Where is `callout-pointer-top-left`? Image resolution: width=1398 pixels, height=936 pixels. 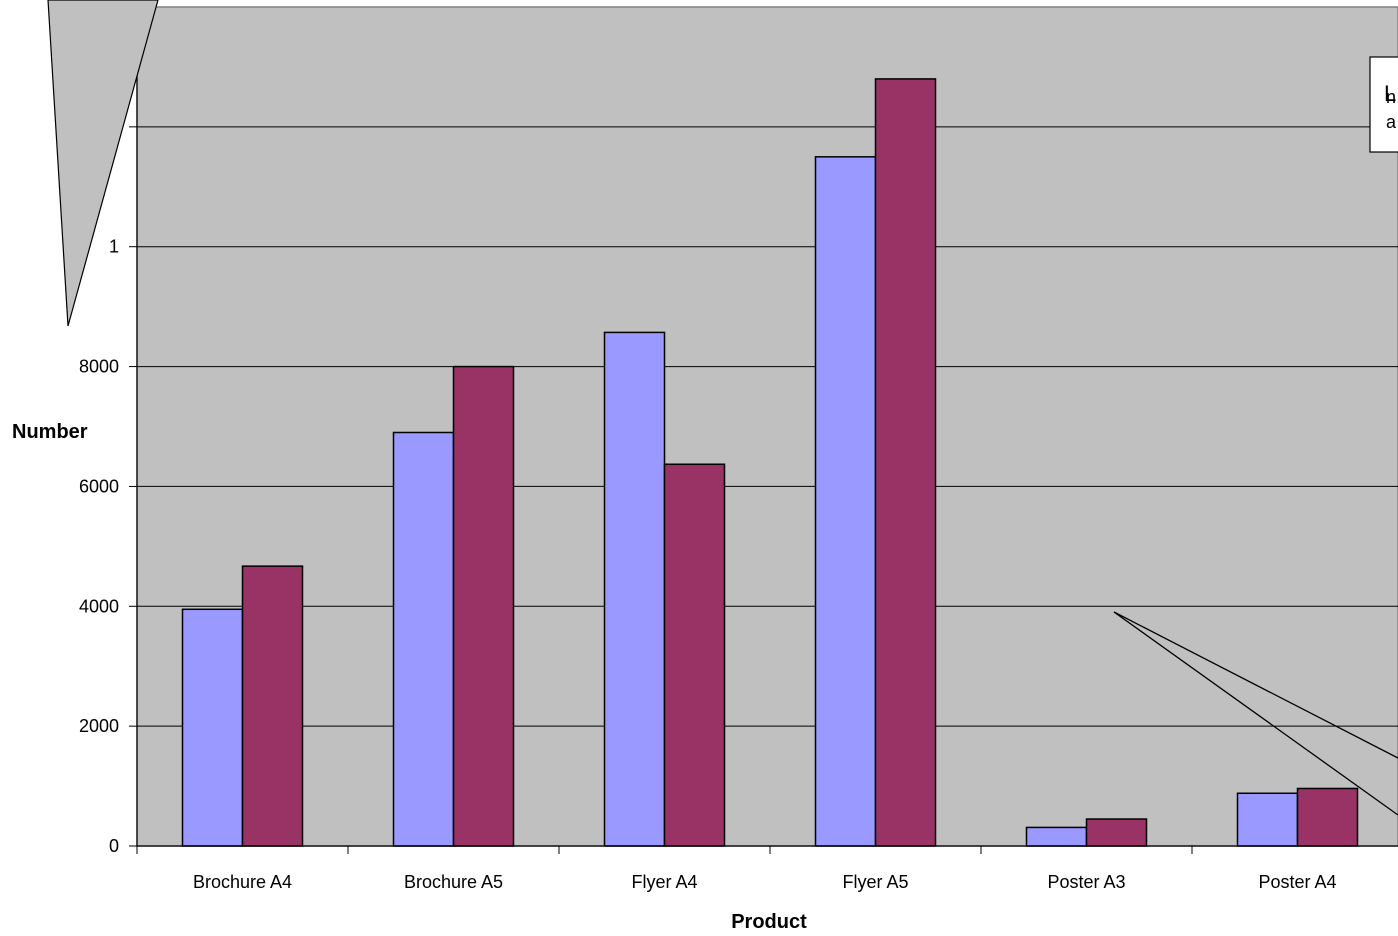
callout-pointer-top-left is located at coordinates (103, 163).